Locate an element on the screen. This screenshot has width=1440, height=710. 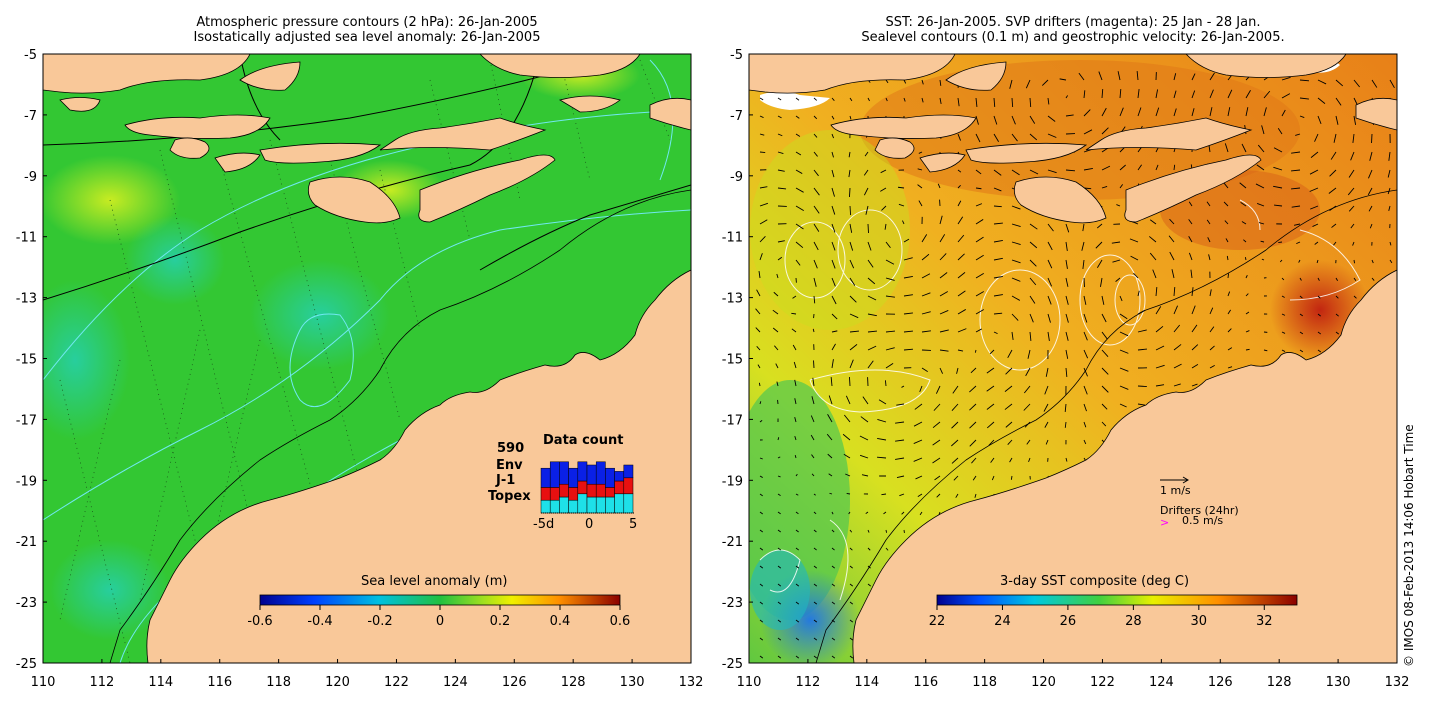
right-lon-tick-label: 110 is located at coordinates (749, 682).